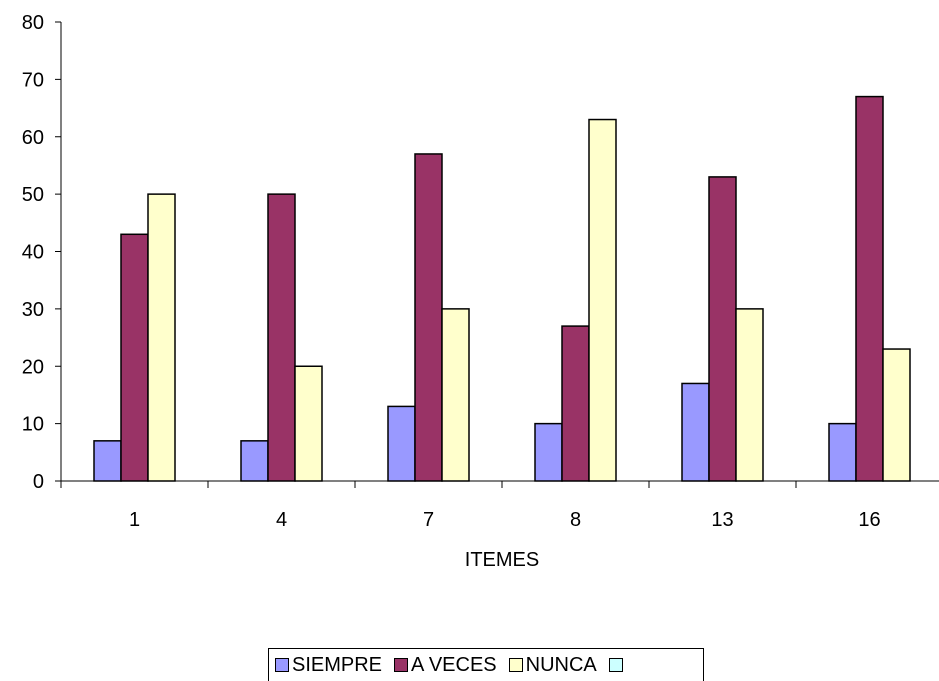 The image size is (939, 681). I want to click on legend-item: SIEMPRE, so click(328, 665).